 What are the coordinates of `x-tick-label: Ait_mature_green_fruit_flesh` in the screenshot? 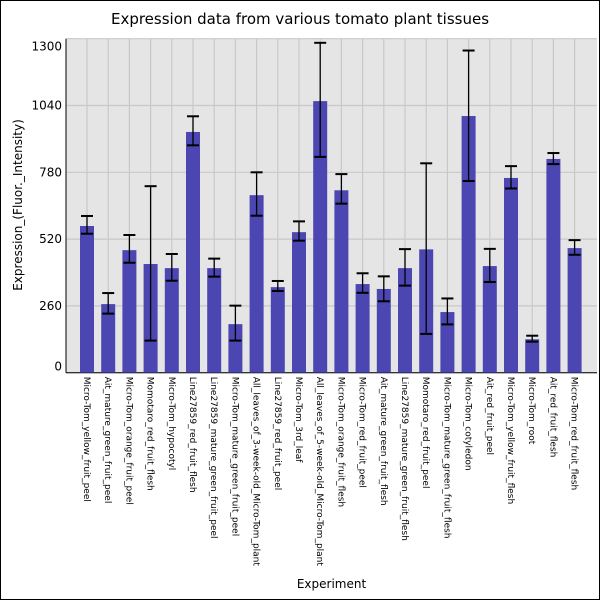 It's located at (383, 441).